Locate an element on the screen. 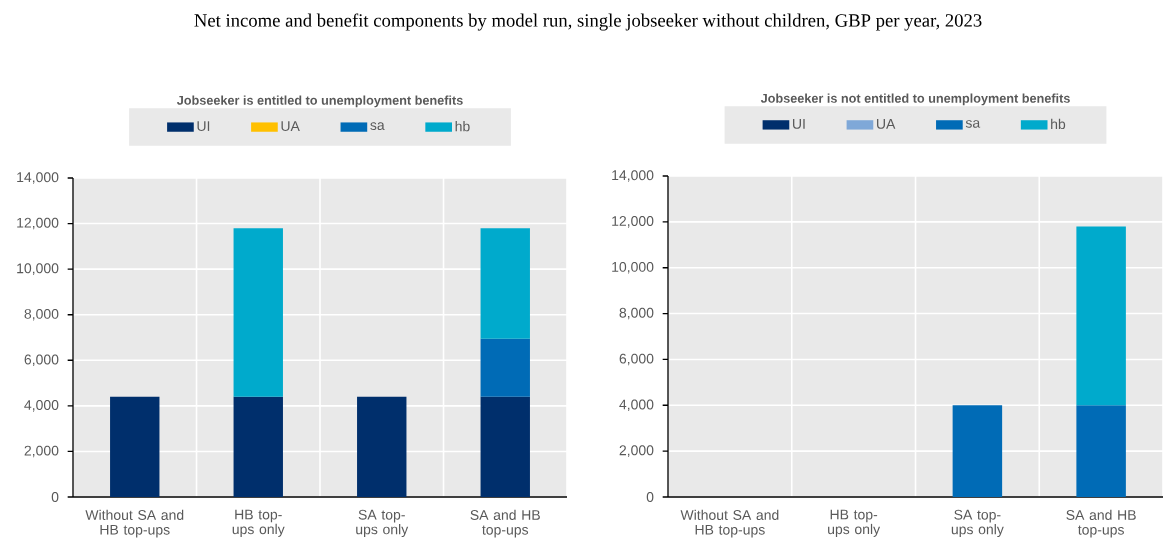  chart-title: Jobseeker is entitled to unemployment benefits is located at coordinates (319, 101).